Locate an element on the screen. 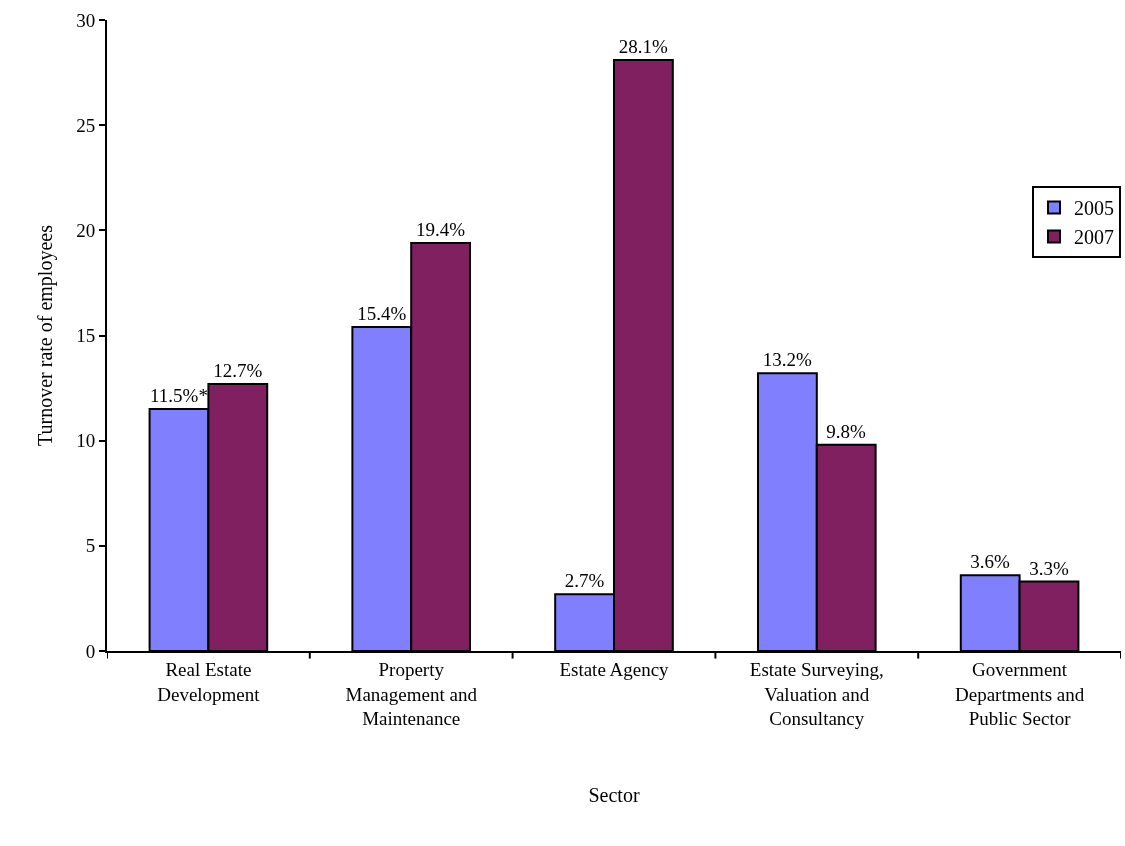  data-label: 19.4% is located at coordinates (440, 229).